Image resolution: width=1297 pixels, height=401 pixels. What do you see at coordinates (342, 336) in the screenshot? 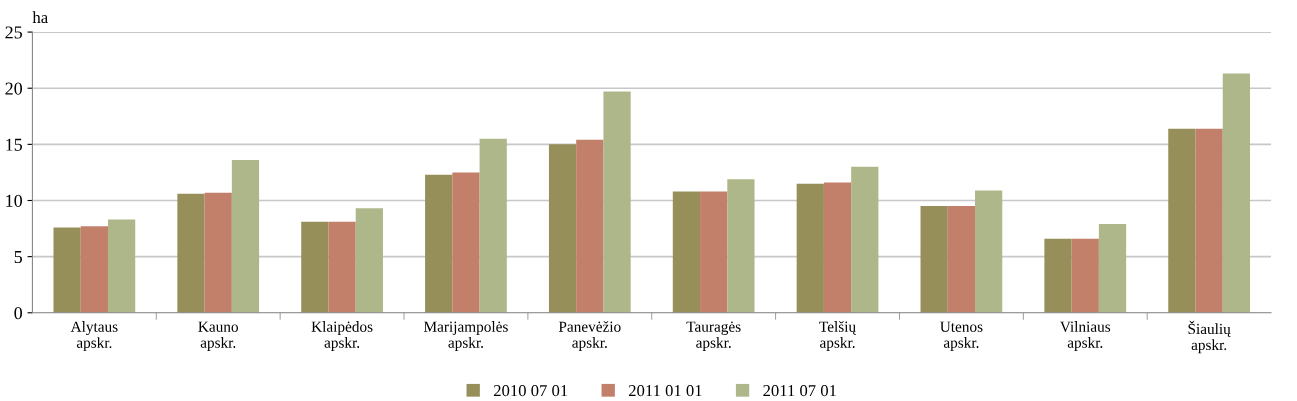
I see `x-tick-label: Klaipėdos apskr.` at bounding box center [342, 336].